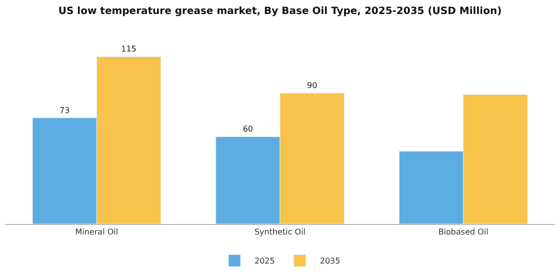 This screenshot has height=280, width=560. What do you see at coordinates (96, 232) in the screenshot?
I see `x-tick-label: Mineral Oil` at bounding box center [96, 232].